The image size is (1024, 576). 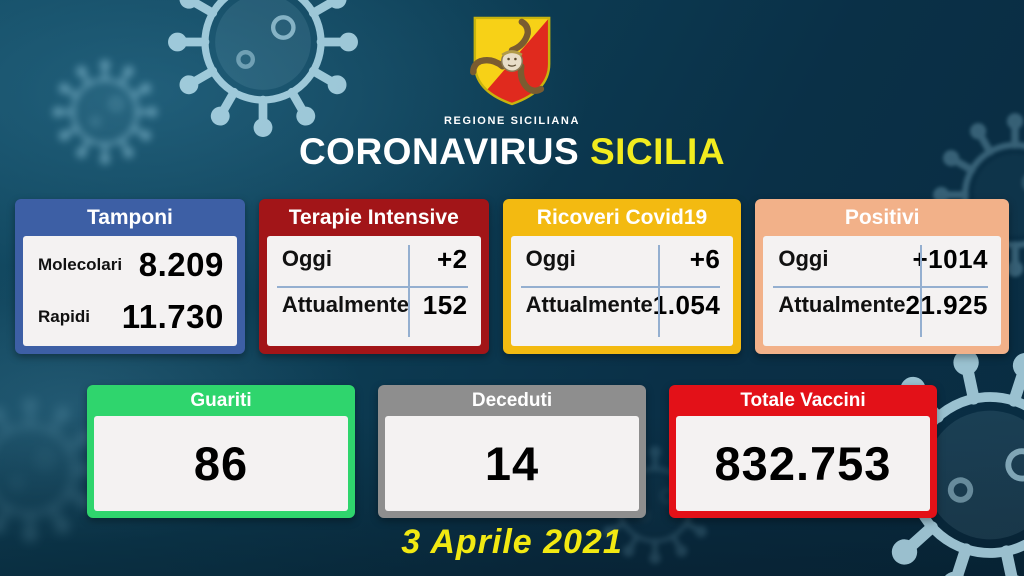 I want to click on stat-value: 152, so click(x=445, y=304).